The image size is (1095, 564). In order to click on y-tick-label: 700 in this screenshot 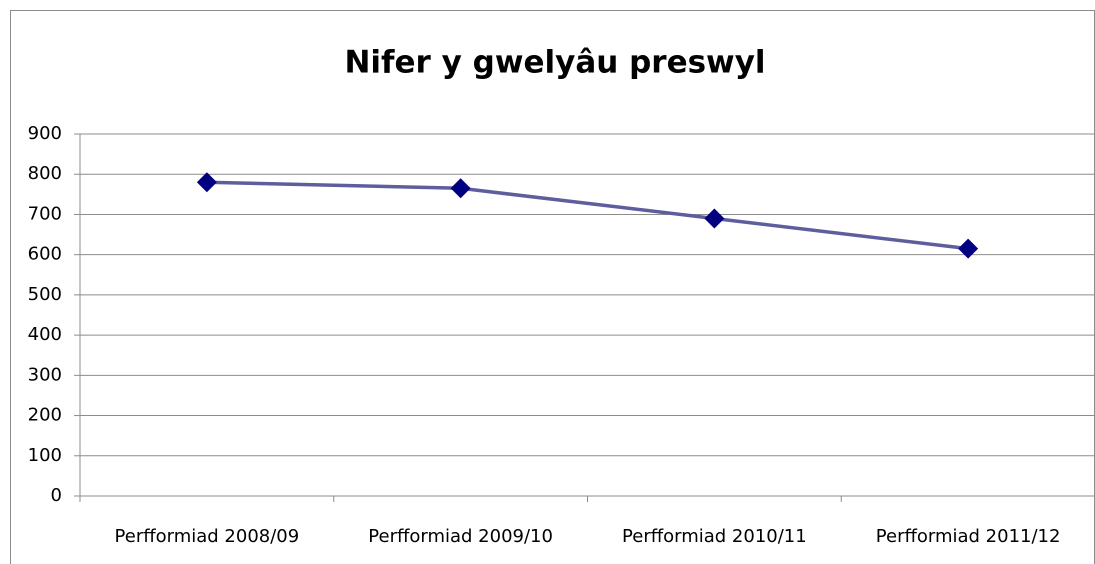, I will do `click(45, 213)`.